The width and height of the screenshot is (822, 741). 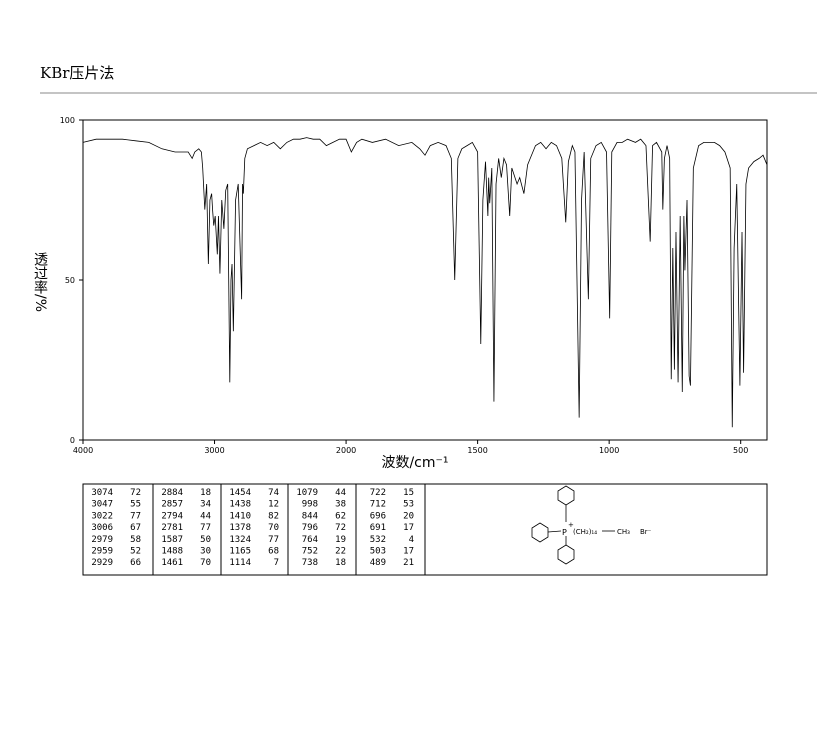 What do you see at coordinates (378, 540) in the screenshot?
I see `peak-wavenumber: 532` at bounding box center [378, 540].